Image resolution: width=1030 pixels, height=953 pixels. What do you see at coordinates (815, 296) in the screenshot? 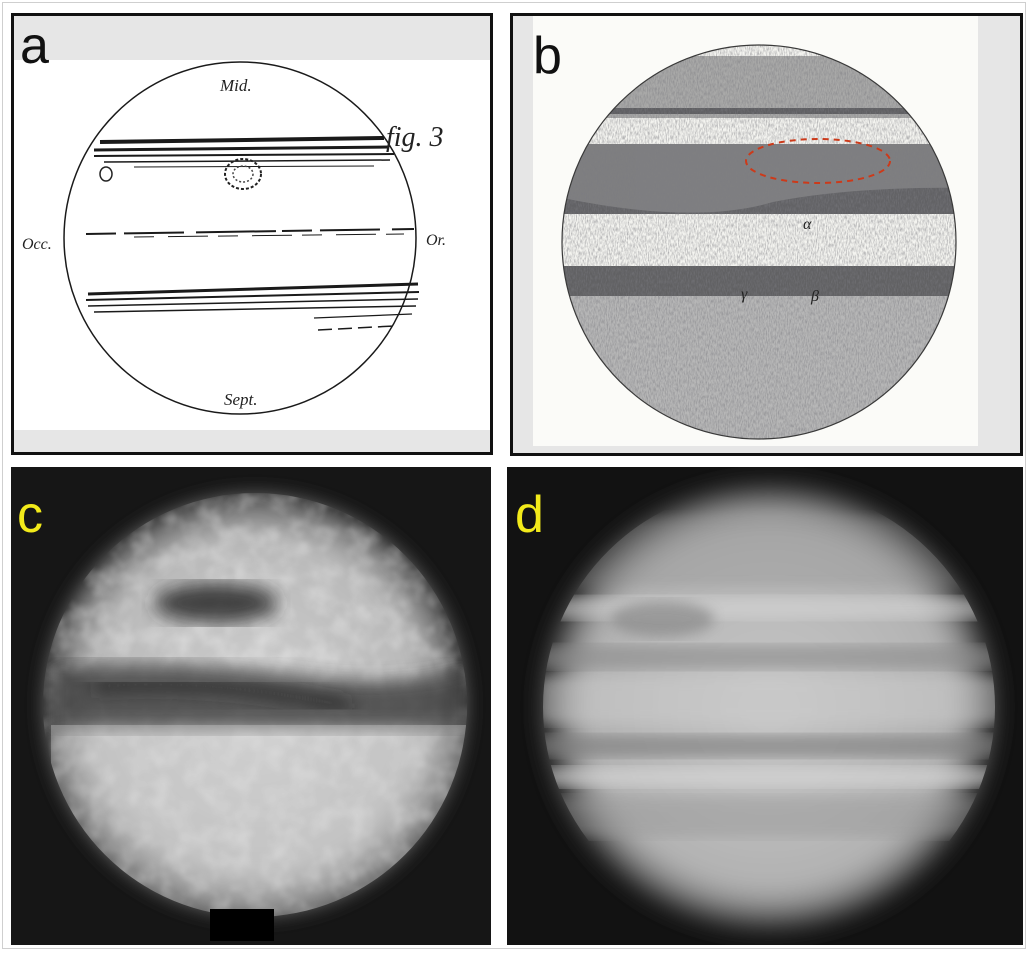
I see `label-beta: β` at bounding box center [815, 296].